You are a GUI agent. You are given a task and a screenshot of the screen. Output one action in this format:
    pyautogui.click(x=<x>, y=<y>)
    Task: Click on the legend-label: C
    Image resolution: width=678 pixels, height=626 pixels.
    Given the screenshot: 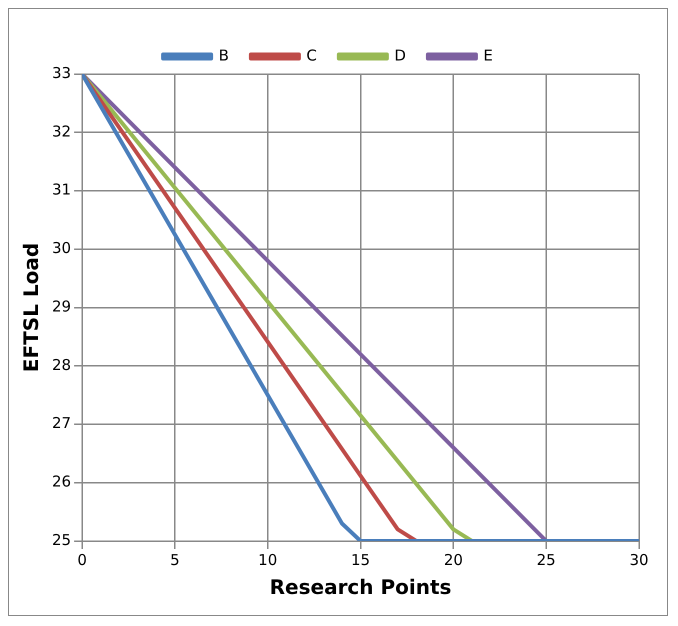 What is the action you would take?
    pyautogui.click(x=311, y=55)
    